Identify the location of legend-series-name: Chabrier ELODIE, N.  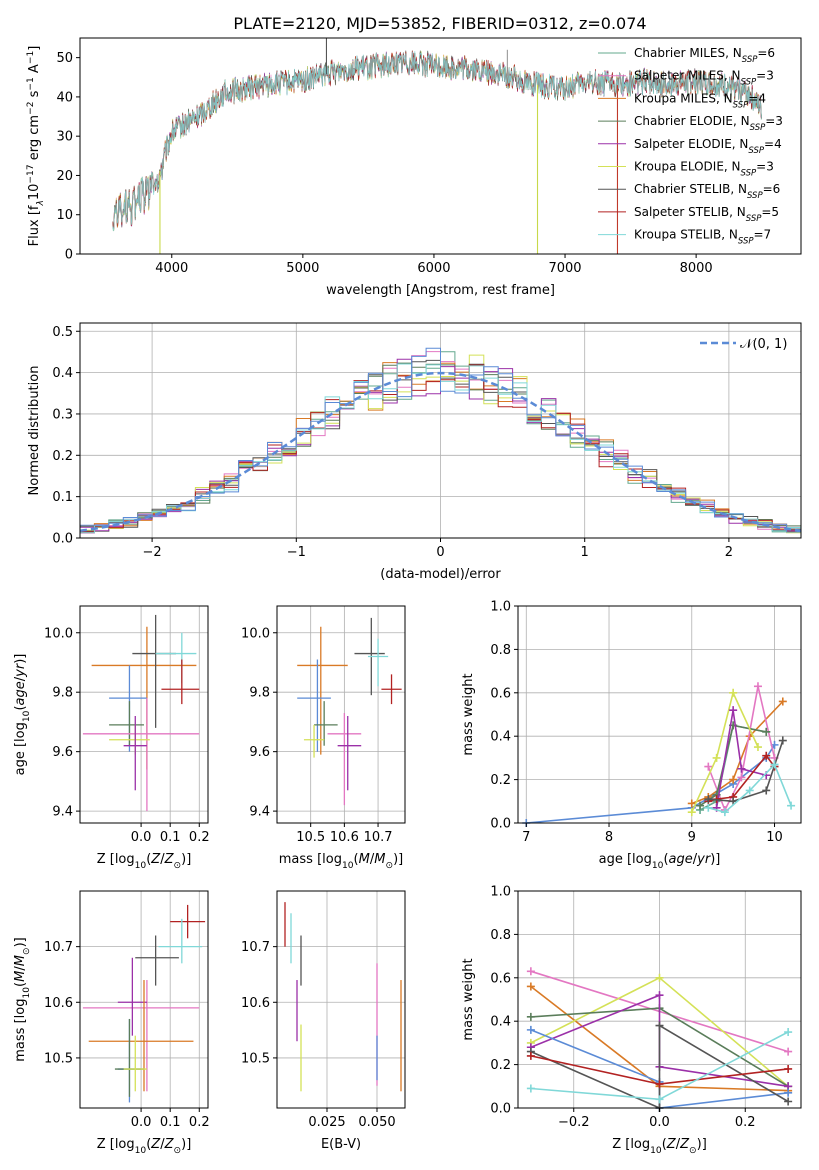
(692, 121).